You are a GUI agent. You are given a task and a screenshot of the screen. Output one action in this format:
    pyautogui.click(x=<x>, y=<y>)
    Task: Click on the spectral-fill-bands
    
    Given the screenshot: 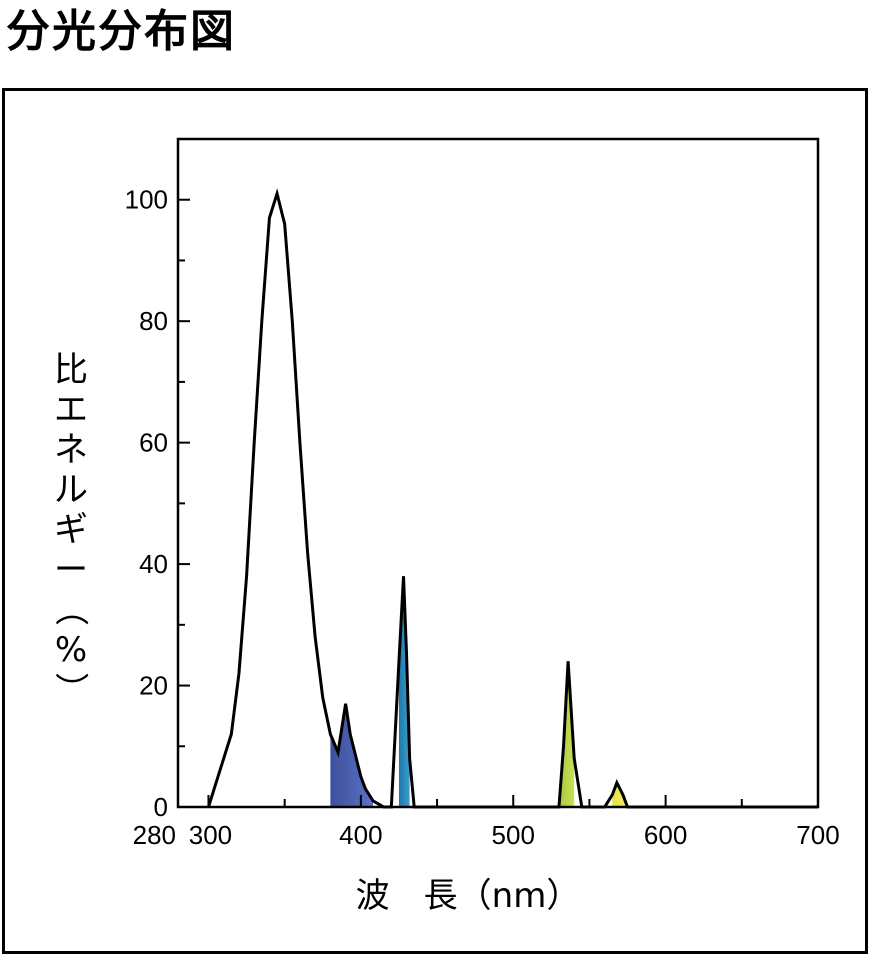 What is the action you would take?
    pyautogui.click(x=479, y=691)
    